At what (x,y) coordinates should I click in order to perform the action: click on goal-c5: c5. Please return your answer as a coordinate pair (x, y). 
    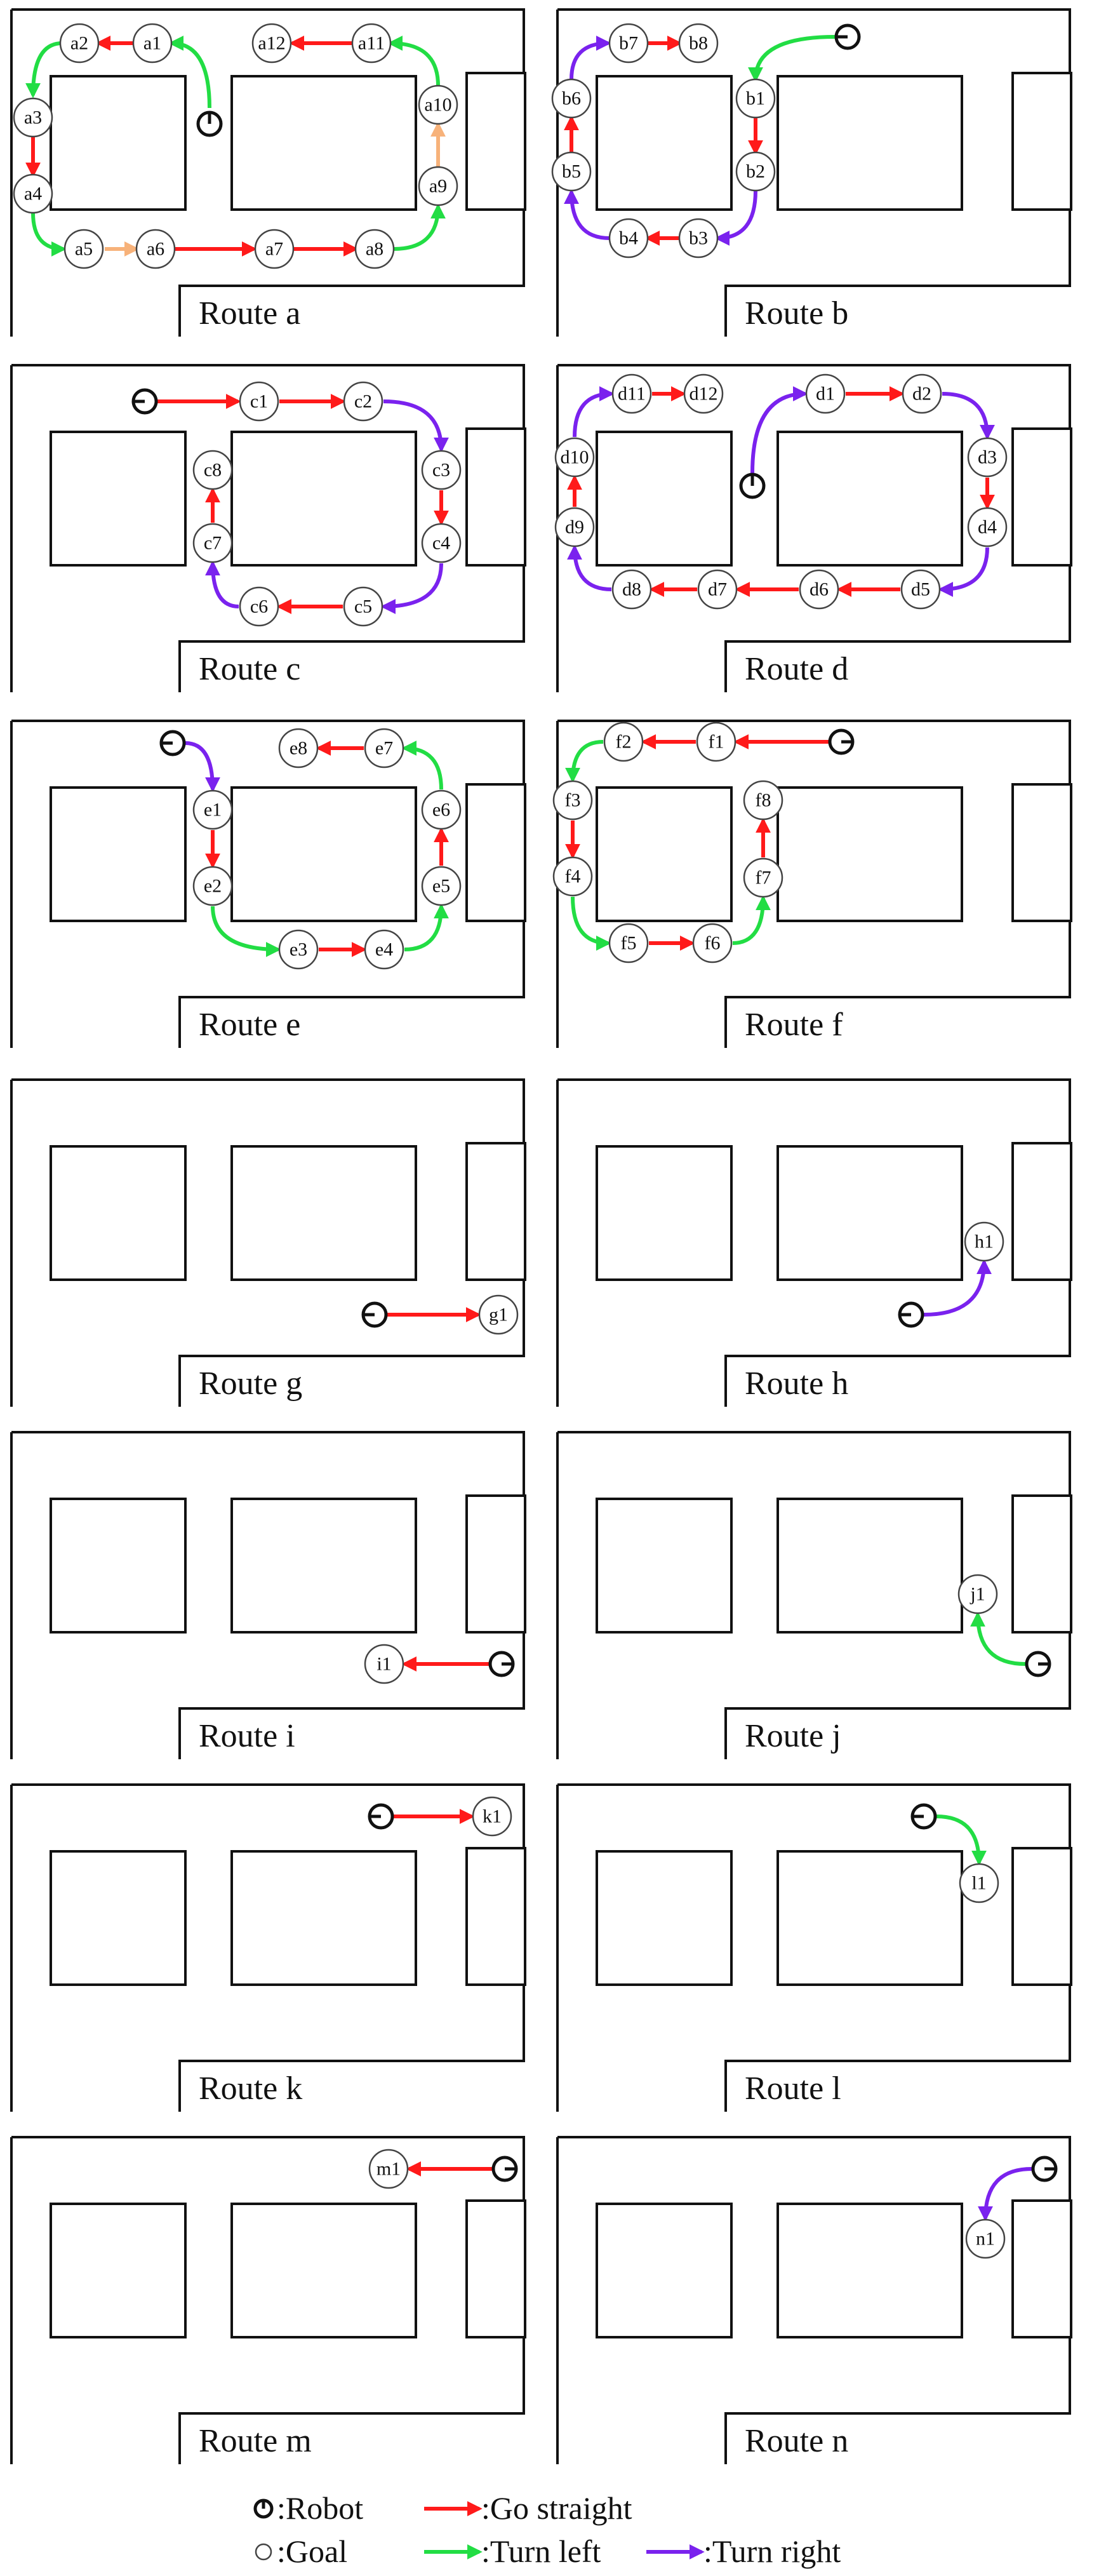
    Looking at the image, I should click on (363, 606).